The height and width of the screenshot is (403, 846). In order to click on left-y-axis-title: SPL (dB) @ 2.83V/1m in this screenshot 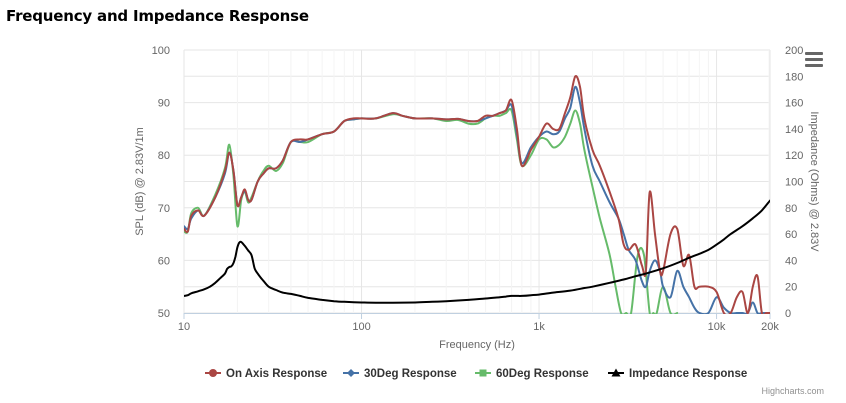, I will do `click(140, 181)`.